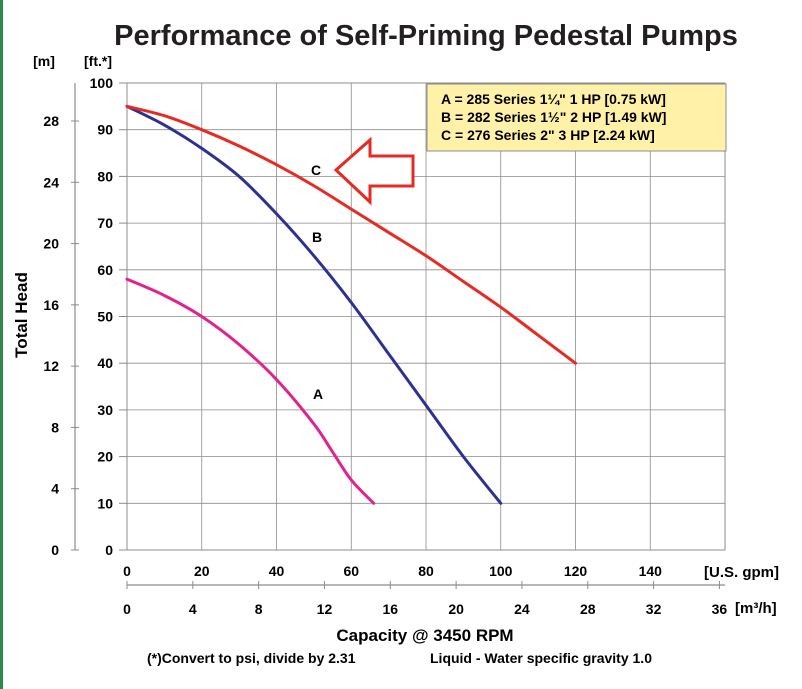 The height and width of the screenshot is (689, 802). What do you see at coordinates (259, 609) in the screenshot?
I see `x-tick-m3h: 8` at bounding box center [259, 609].